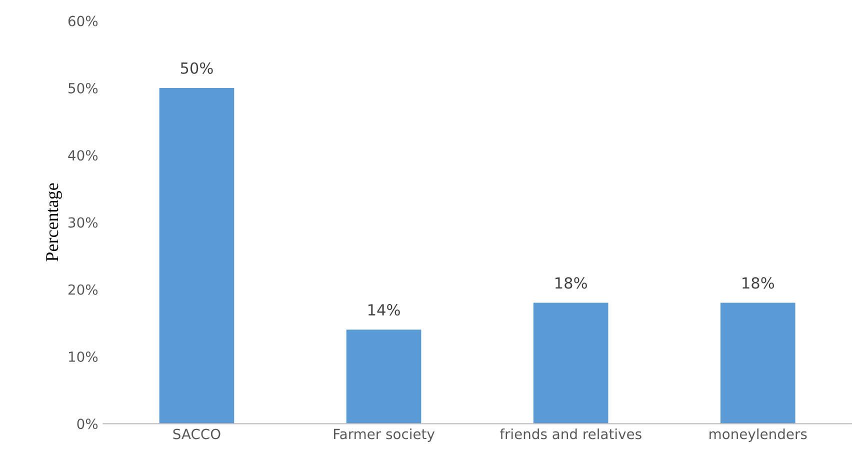  What do you see at coordinates (83, 289) in the screenshot?
I see `y-tick-label: 20%` at bounding box center [83, 289].